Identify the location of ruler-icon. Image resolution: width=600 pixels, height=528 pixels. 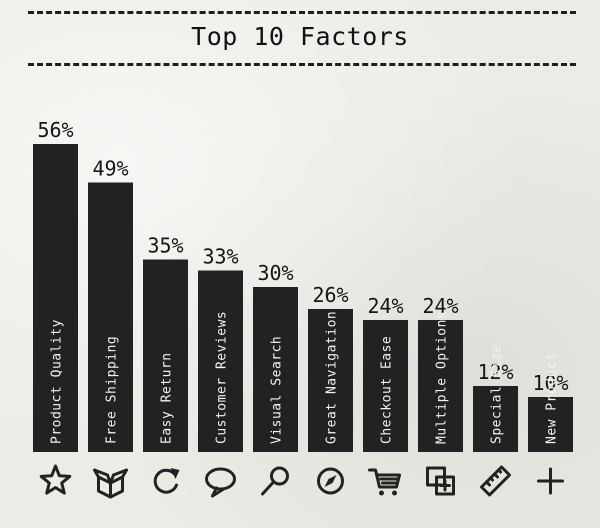
(495, 481).